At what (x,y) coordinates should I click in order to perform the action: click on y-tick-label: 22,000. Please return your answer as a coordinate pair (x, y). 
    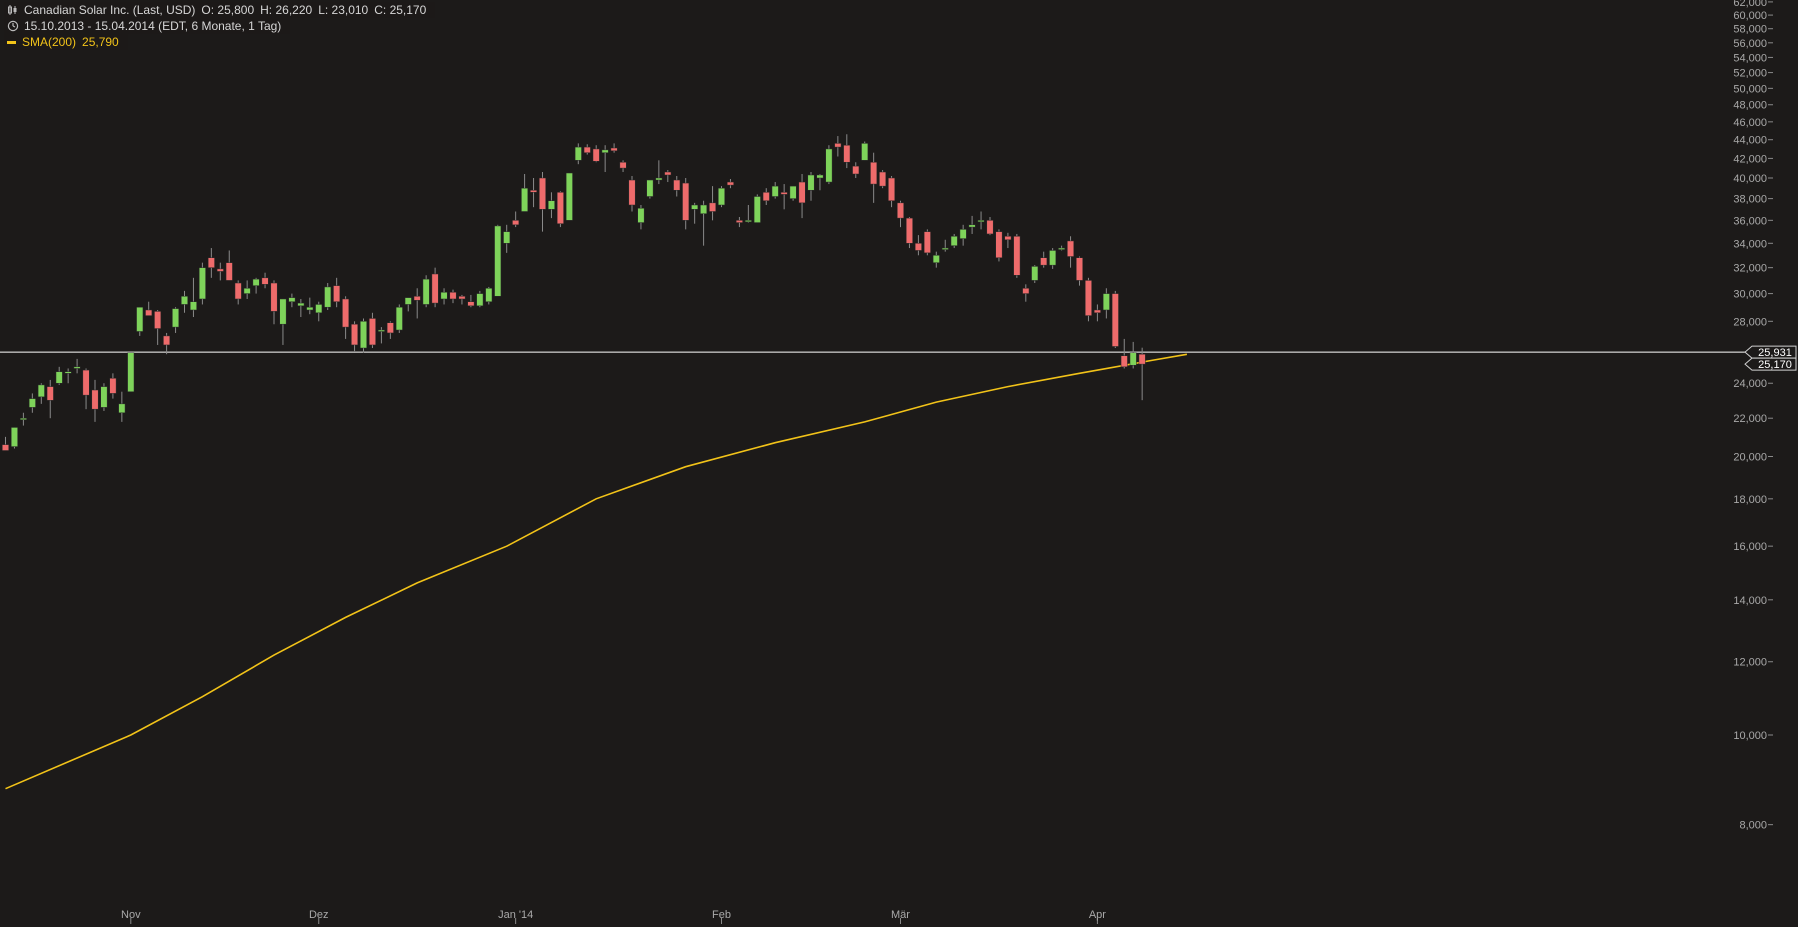
    Looking at the image, I should click on (1750, 419).